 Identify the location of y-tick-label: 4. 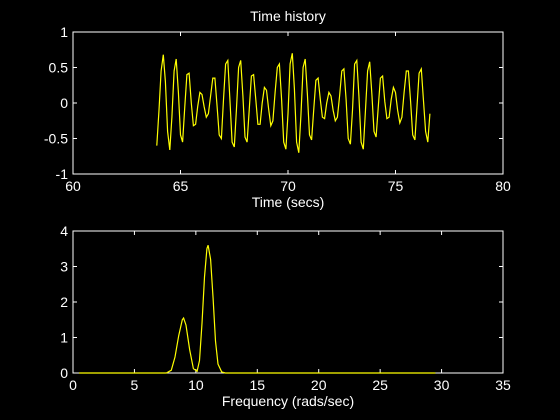
(64, 231).